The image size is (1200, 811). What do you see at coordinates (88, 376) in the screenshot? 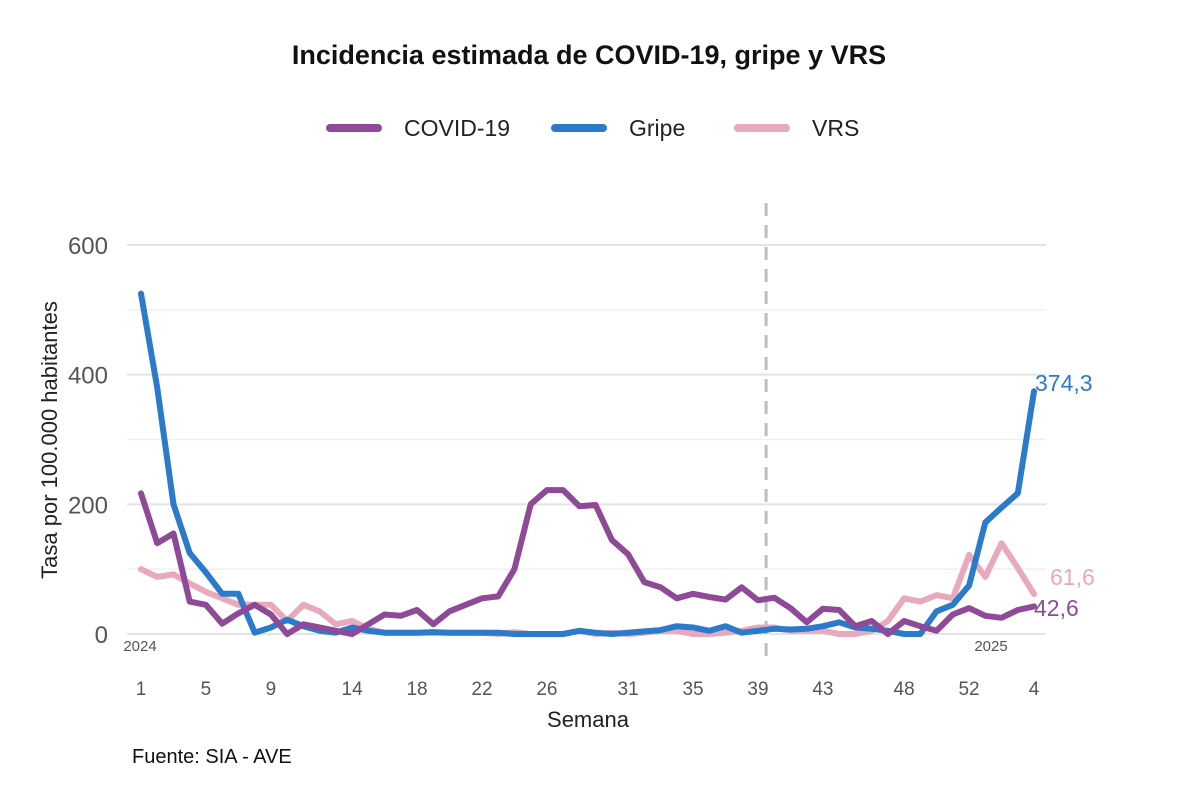
I see `y-tick-label-400: 400` at bounding box center [88, 376].